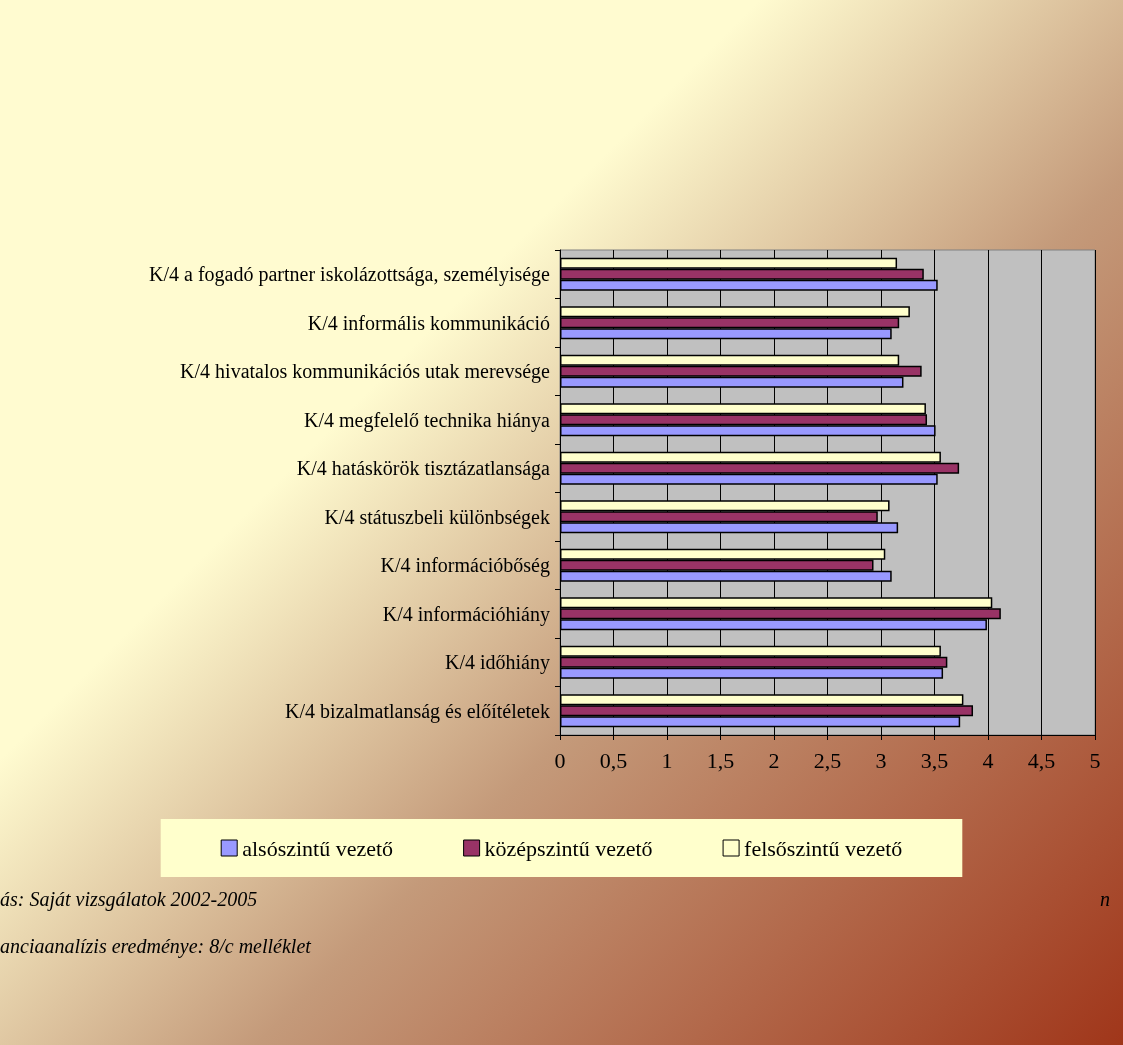 This screenshot has height=1045, width=1123. I want to click on y-tick-label: K/4 információbőség, so click(465, 566).